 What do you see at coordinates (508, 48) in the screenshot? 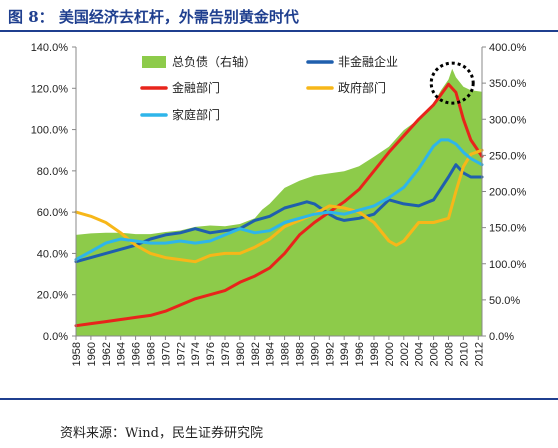
I see `y-right-tick-label: 400.0%` at bounding box center [508, 48].